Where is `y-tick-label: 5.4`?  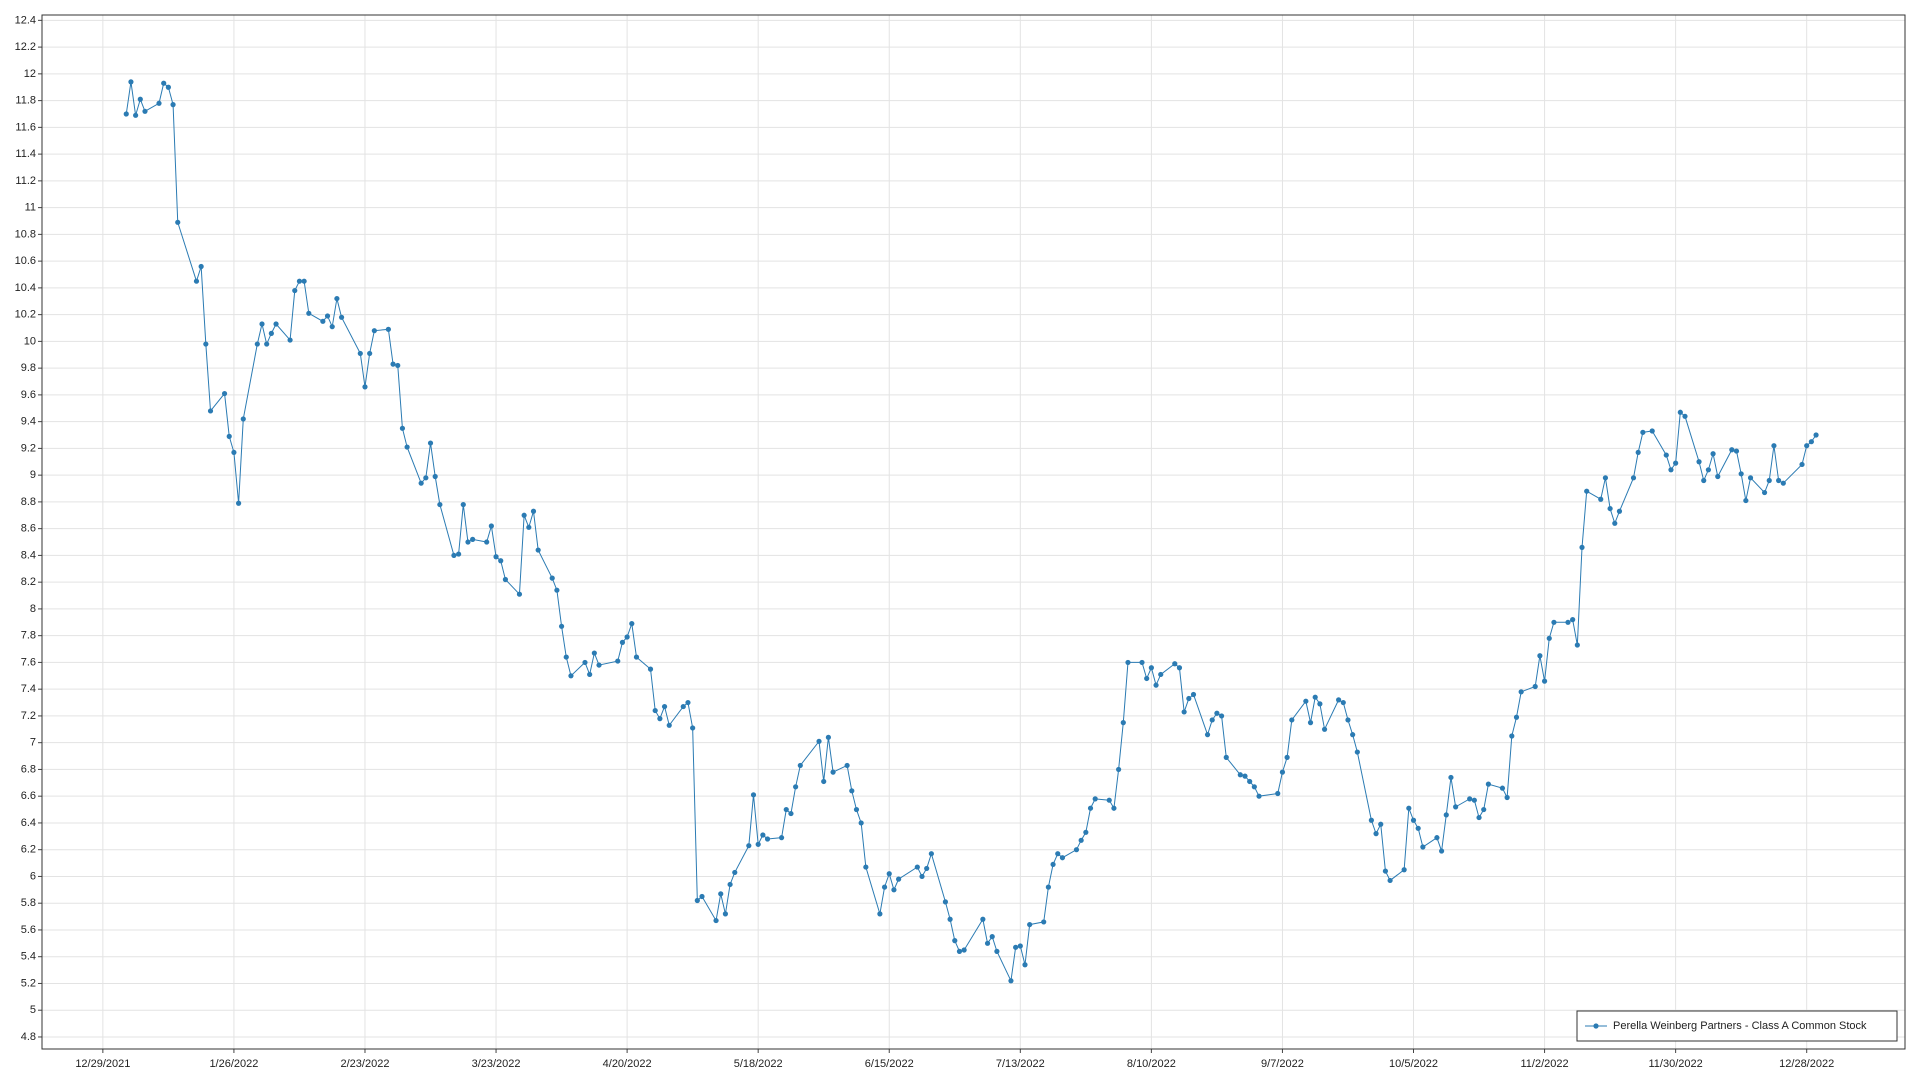
y-tick-label: 5.4 is located at coordinates (28, 957).